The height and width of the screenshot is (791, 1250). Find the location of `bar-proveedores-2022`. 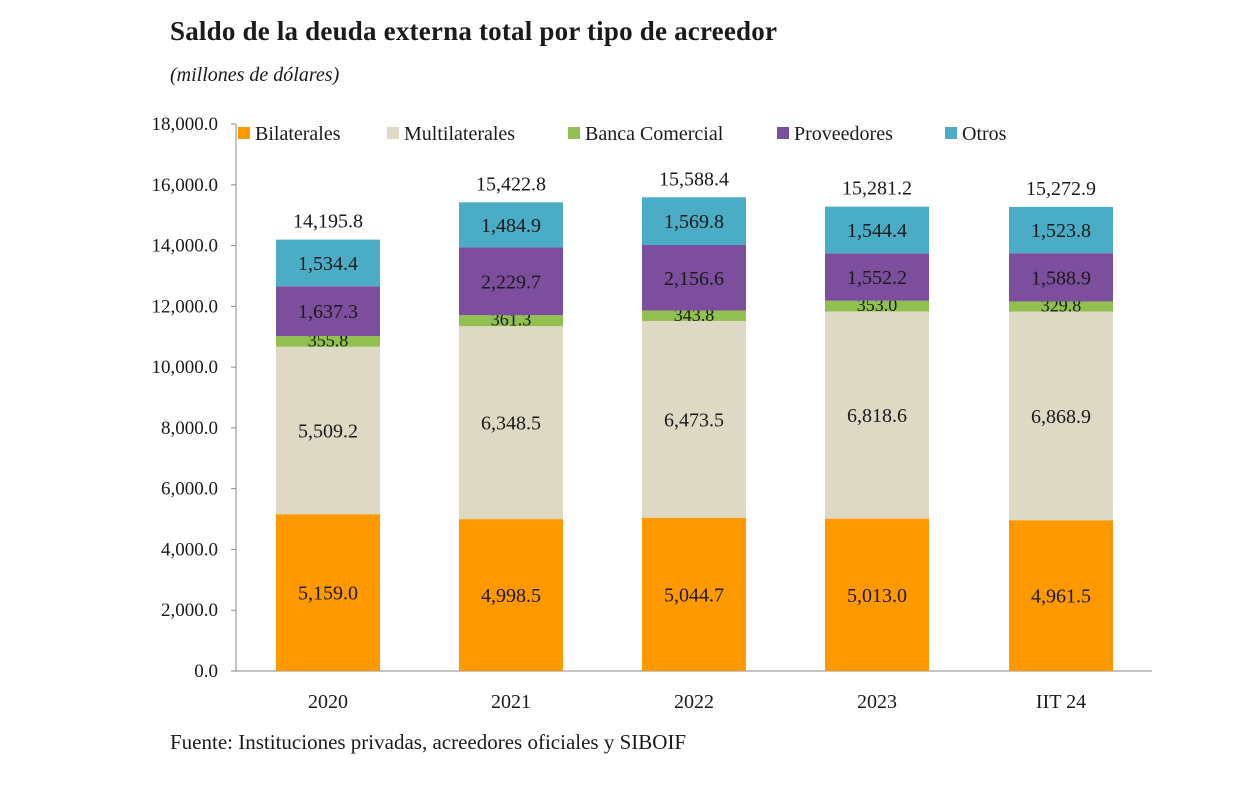

bar-proveedores-2022 is located at coordinates (694, 277).